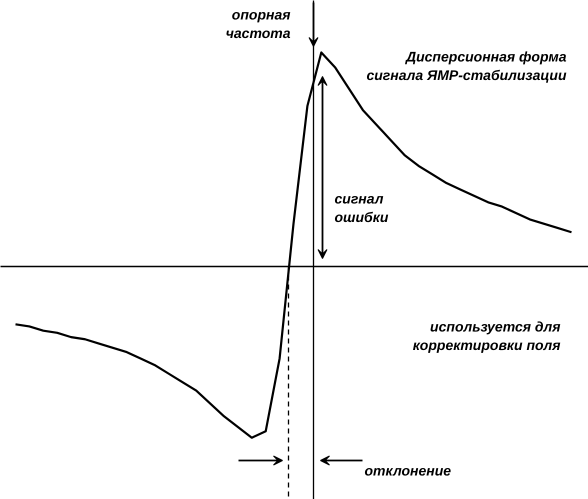 The width and height of the screenshot is (588, 499). What do you see at coordinates (258, 23) in the screenshot?
I see `text: опорная частота` at bounding box center [258, 23].